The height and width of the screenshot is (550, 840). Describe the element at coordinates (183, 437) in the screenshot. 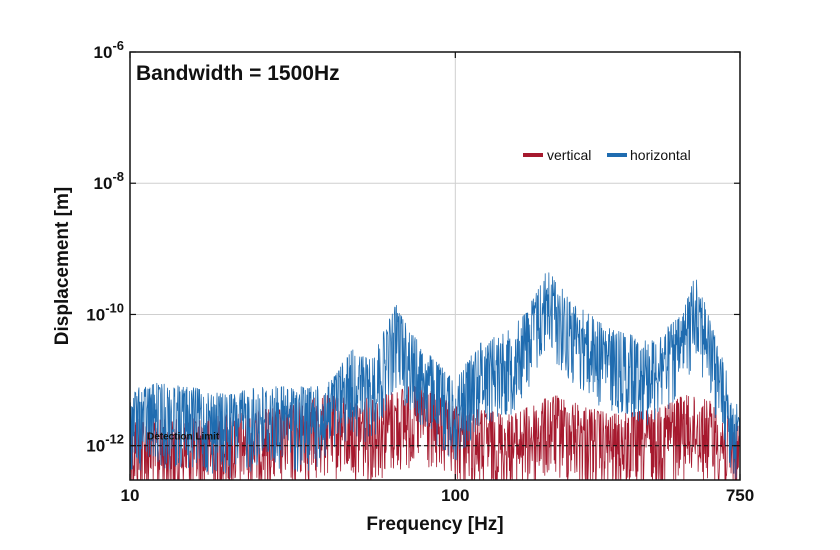

I see `detection-limit-label: Detection Limit` at that location.